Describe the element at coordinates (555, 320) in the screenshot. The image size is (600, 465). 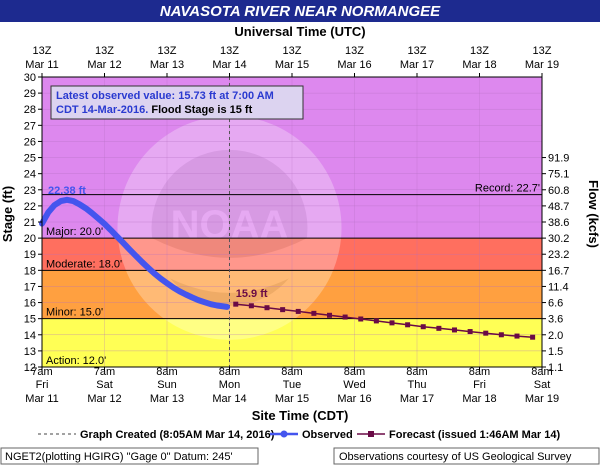
I see `right-tick-label: 3.6` at that location.